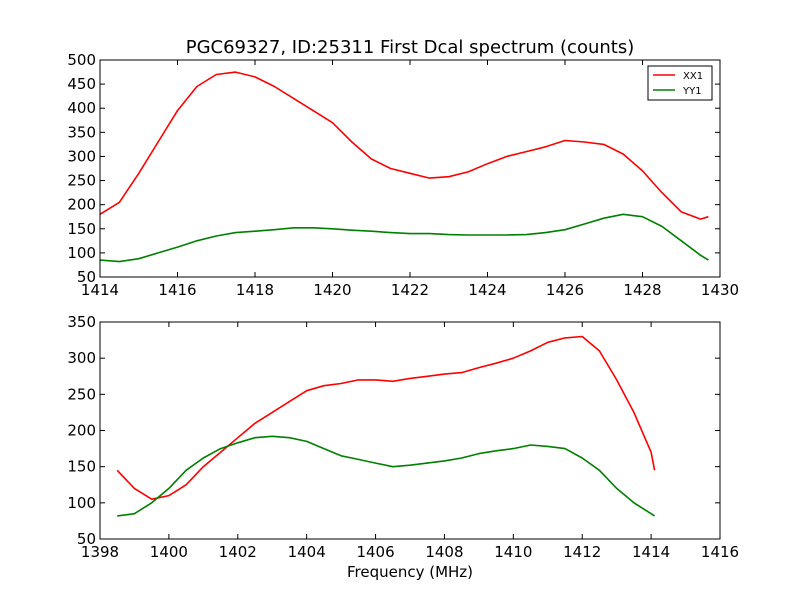 The width and height of the screenshot is (800, 600). Describe the element at coordinates (720, 290) in the screenshot. I see `x-tick-label: 1430` at that location.